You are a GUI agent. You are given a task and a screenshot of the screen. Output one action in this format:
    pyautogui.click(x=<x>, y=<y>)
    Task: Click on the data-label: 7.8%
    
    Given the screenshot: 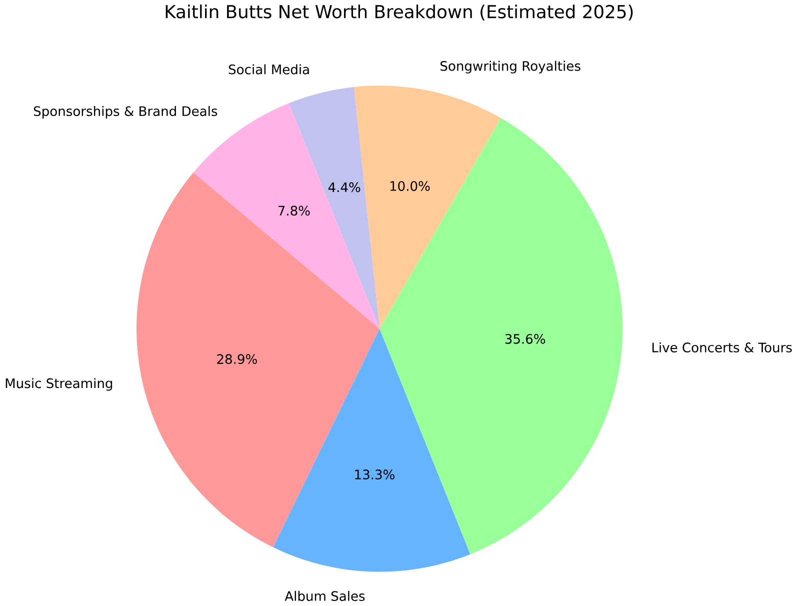 What is the action you would take?
    pyautogui.click(x=294, y=211)
    